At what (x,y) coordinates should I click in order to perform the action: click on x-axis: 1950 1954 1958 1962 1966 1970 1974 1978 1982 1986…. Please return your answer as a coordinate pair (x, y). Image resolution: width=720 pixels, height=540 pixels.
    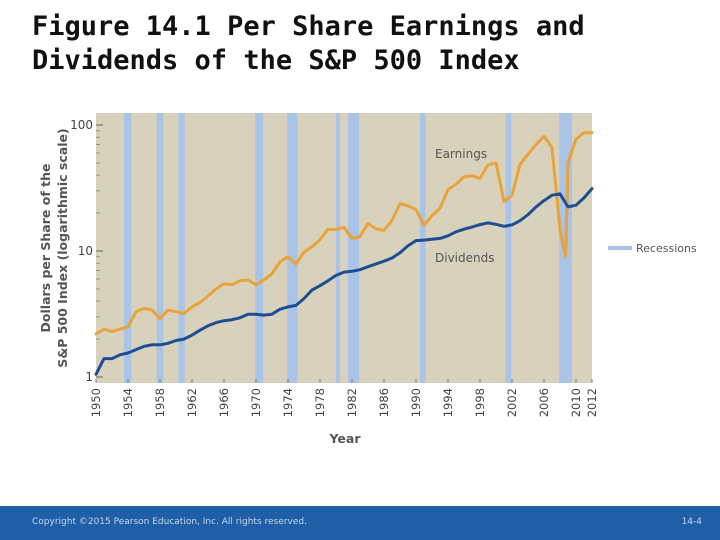
    Looking at the image, I should click on (344, 398).